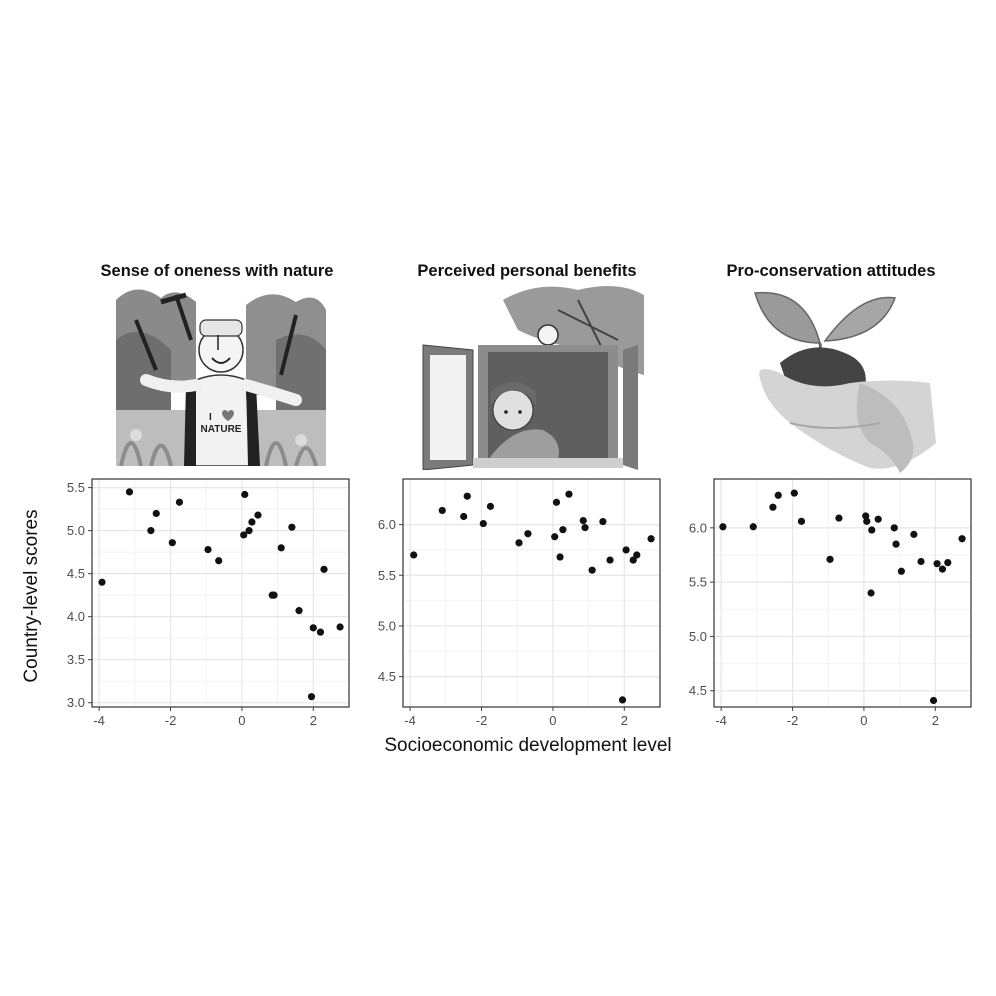 This screenshot has height=996, width=996. What do you see at coordinates (217, 271) in the screenshot?
I see `panel-title-oneness: Sense of oneness with nature` at bounding box center [217, 271].